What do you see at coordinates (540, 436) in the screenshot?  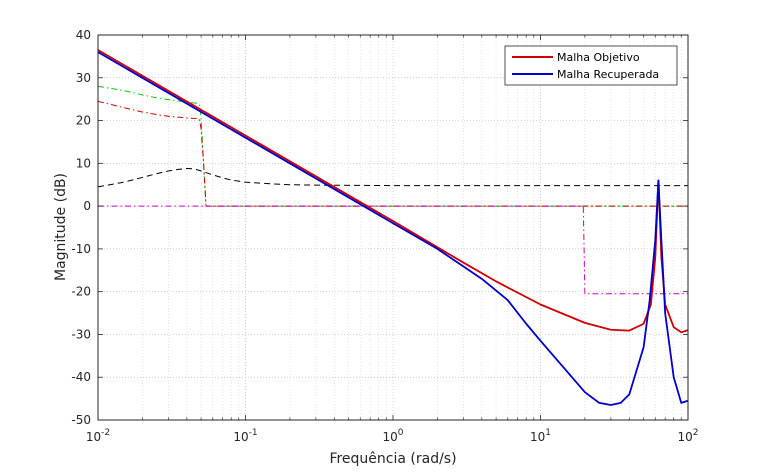 I see `x-tick-label: 10¹` at bounding box center [540, 436].